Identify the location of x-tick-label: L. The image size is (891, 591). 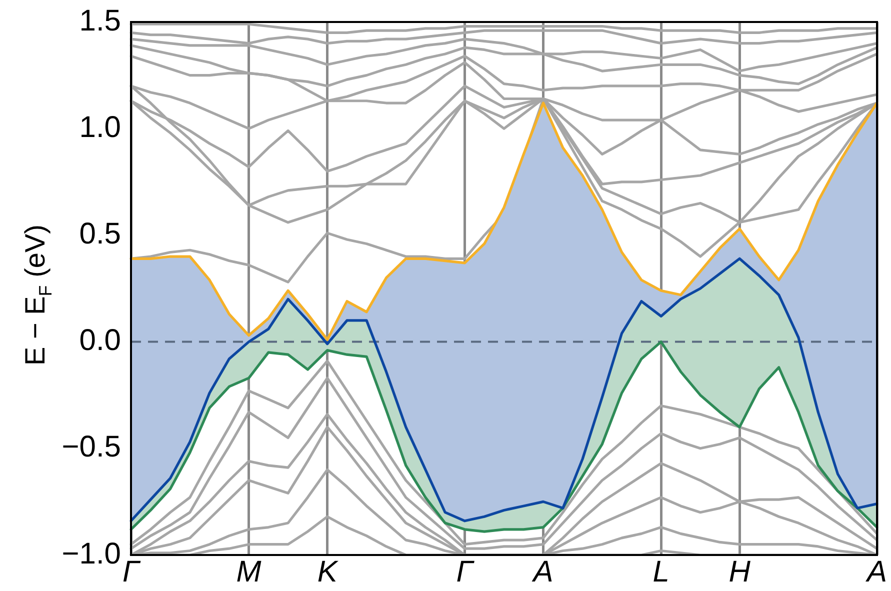
(661, 571).